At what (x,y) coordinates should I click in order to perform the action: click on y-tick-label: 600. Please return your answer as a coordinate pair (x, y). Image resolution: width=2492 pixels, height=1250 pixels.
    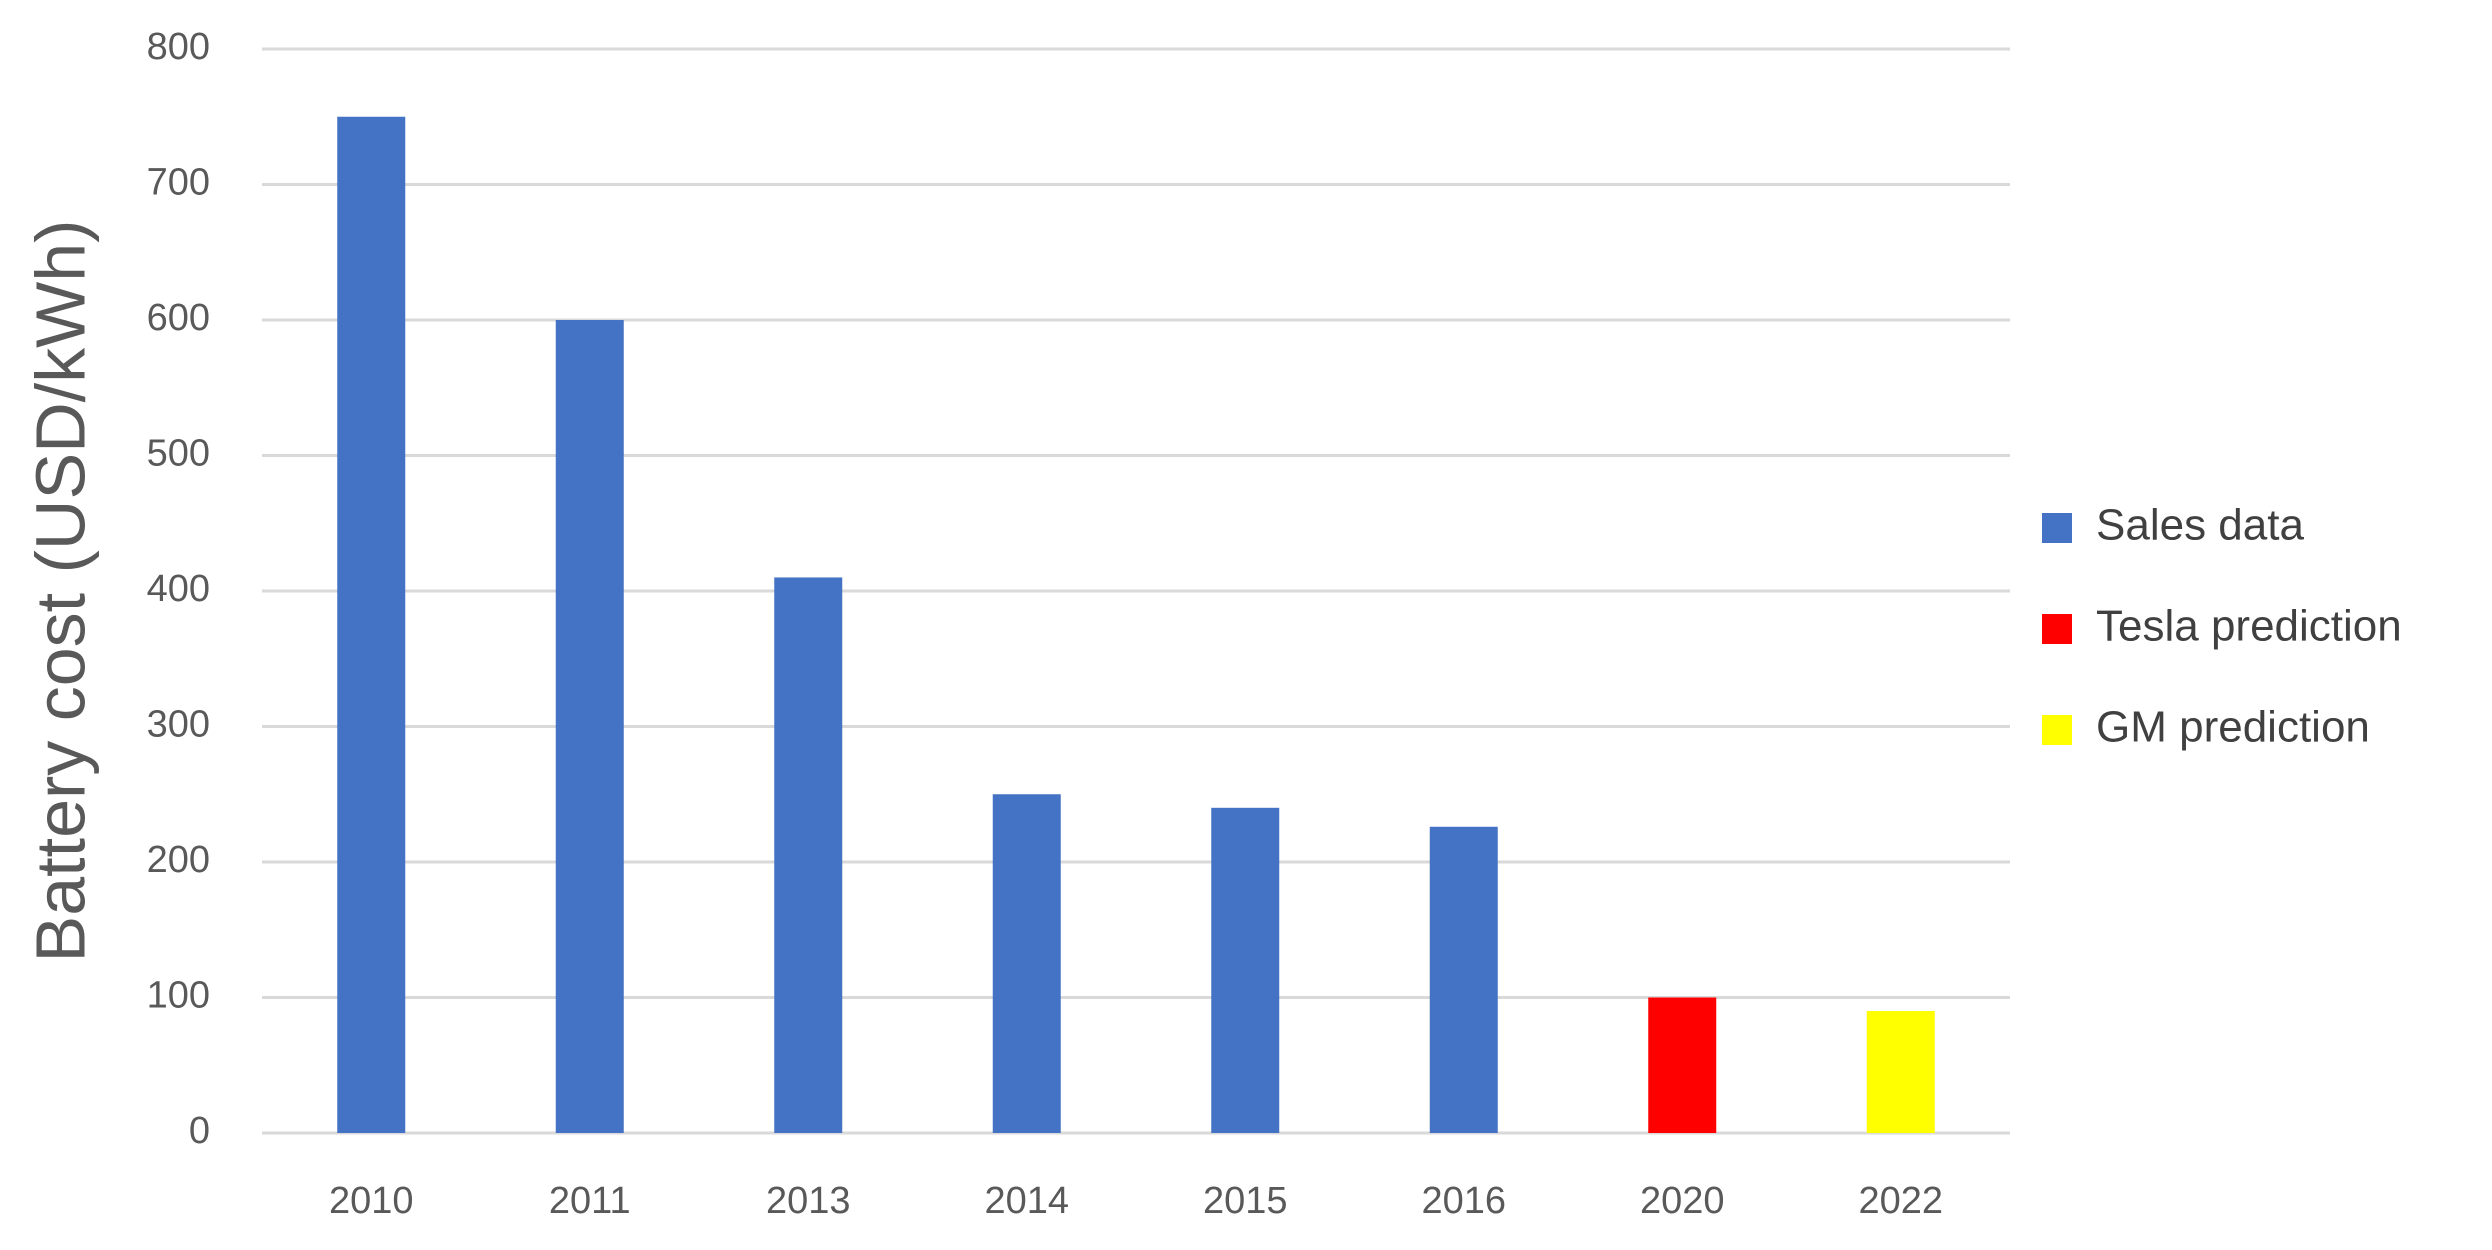
    Looking at the image, I should click on (178, 318).